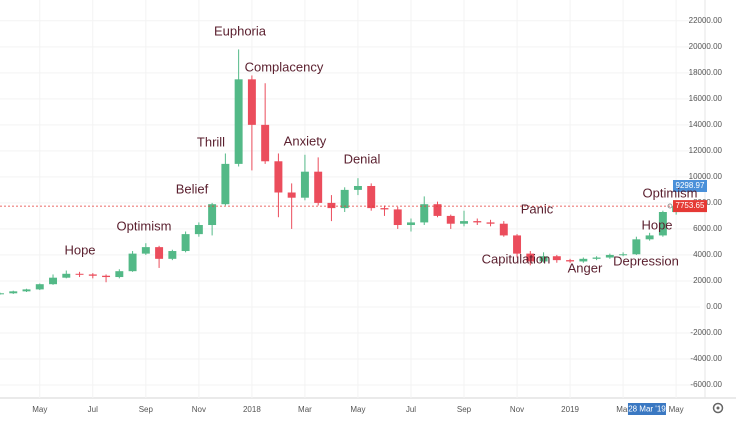 This screenshot has height=423, width=736. I want to click on settings-gear, so click(718, 408).